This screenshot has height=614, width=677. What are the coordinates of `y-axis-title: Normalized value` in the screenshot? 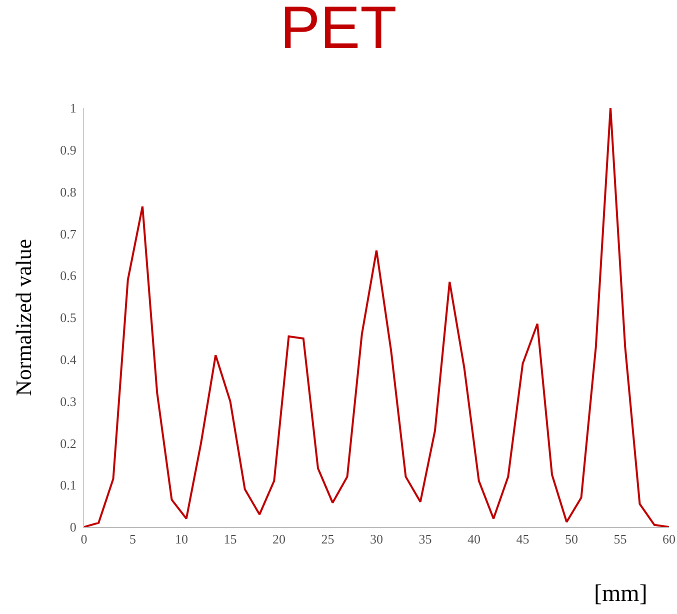 It's located at (23, 317).